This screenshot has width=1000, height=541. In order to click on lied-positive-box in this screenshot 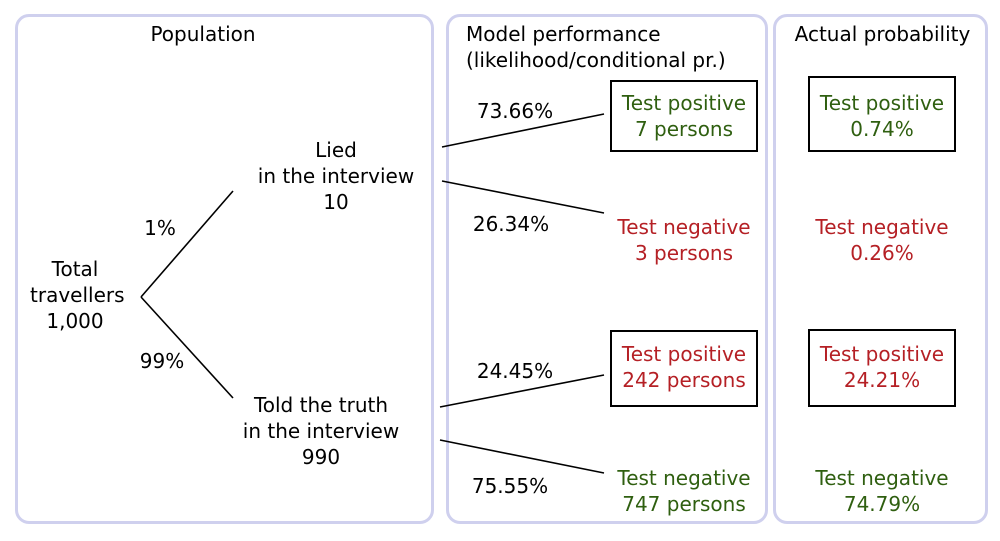, I will do `click(684, 116)`.